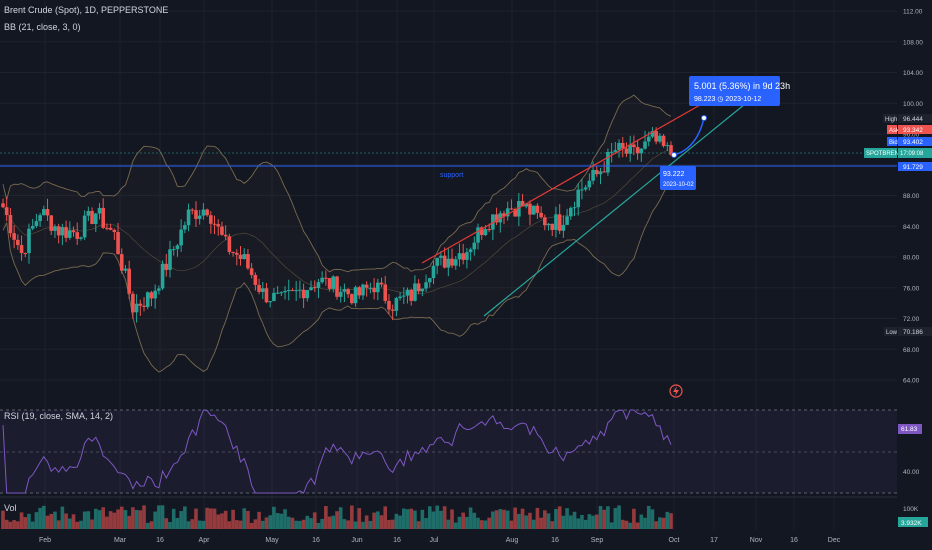 This screenshot has height=550, width=932. I want to click on price-tick-label: 84.00, so click(911, 227).